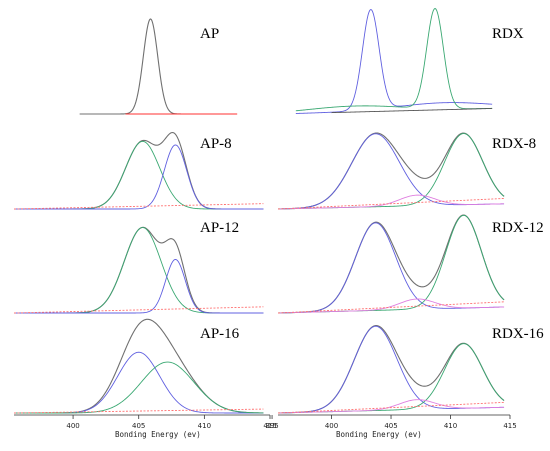  I want to click on left-axis-tick-label-405: 405, so click(138, 426).